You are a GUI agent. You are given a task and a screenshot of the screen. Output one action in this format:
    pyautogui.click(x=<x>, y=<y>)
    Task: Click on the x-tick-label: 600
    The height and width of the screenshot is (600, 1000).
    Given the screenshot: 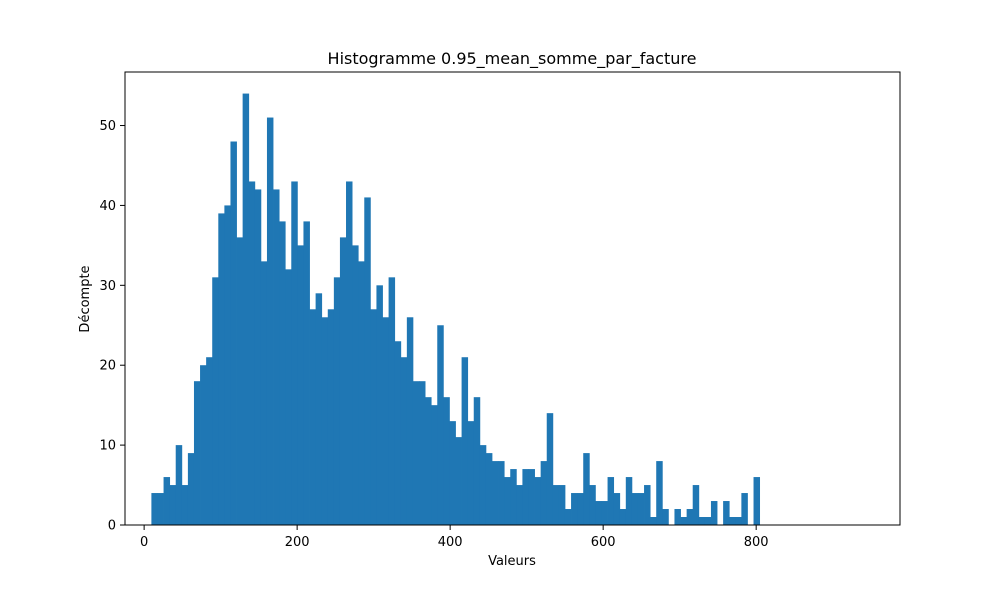 What is the action you would take?
    pyautogui.click(x=603, y=542)
    